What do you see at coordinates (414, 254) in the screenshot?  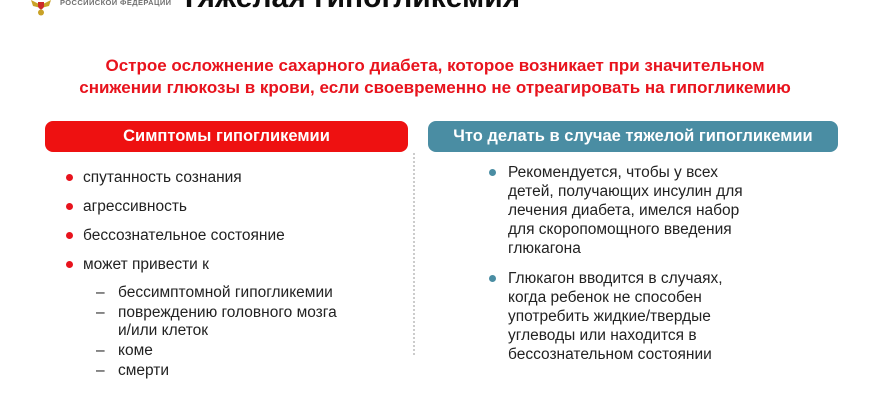 I see `column-divider` at bounding box center [414, 254].